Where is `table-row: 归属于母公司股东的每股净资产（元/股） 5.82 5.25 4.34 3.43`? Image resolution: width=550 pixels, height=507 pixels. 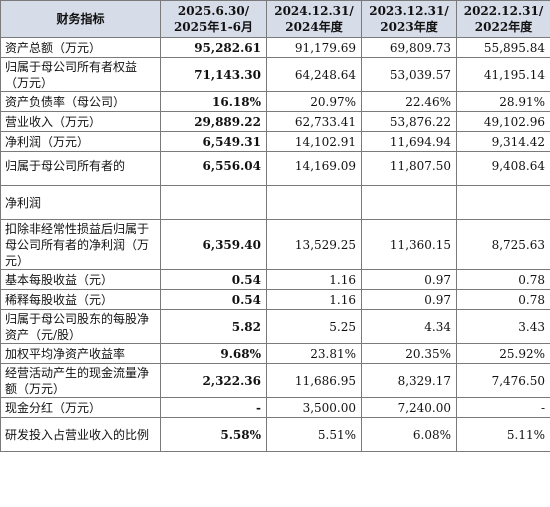
table-row: 归属于母公司股东的每股净资产（元/股） 5.82 5.25 4.34 3.43 is located at coordinates (275, 326).